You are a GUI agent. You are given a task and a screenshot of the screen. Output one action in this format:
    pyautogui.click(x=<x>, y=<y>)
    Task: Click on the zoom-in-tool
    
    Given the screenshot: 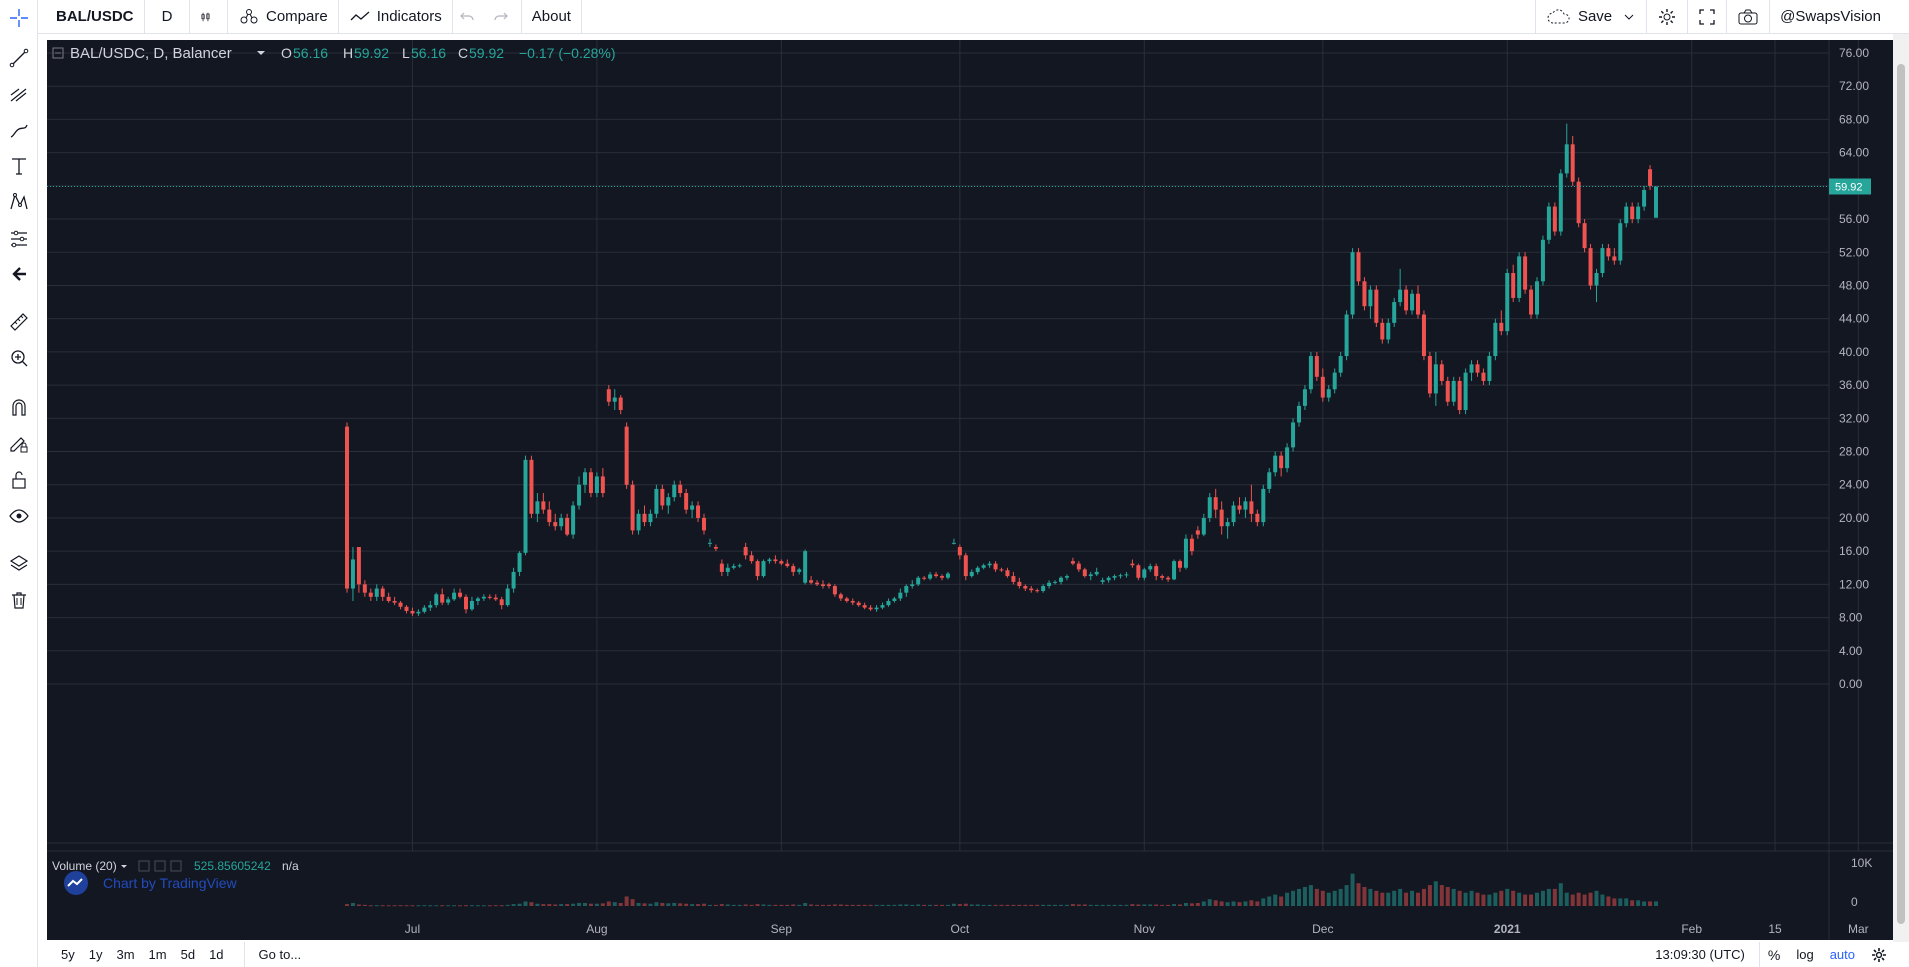 What is the action you would take?
    pyautogui.click(x=19, y=358)
    